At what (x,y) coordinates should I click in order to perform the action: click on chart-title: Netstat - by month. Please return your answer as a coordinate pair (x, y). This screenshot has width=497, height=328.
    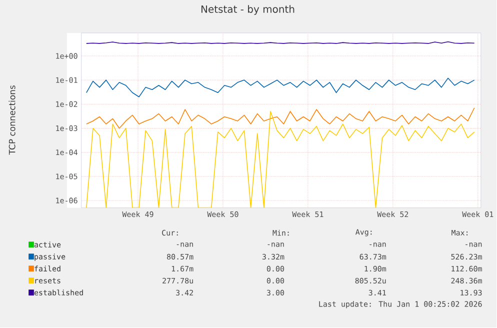
    Looking at the image, I should click on (247, 10).